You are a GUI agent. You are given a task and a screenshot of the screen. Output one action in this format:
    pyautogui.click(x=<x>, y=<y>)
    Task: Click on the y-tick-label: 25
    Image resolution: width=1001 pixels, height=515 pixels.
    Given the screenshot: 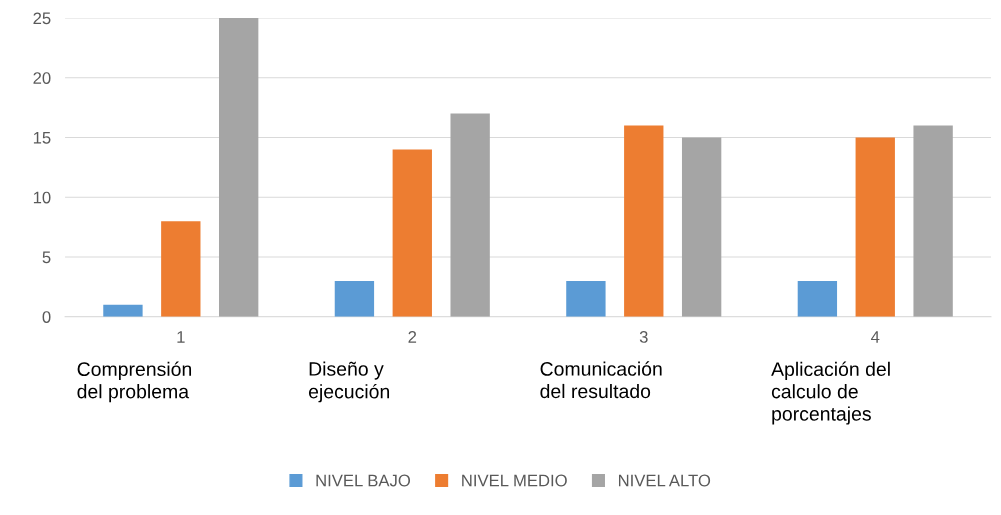 What is the action you would take?
    pyautogui.click(x=42, y=18)
    